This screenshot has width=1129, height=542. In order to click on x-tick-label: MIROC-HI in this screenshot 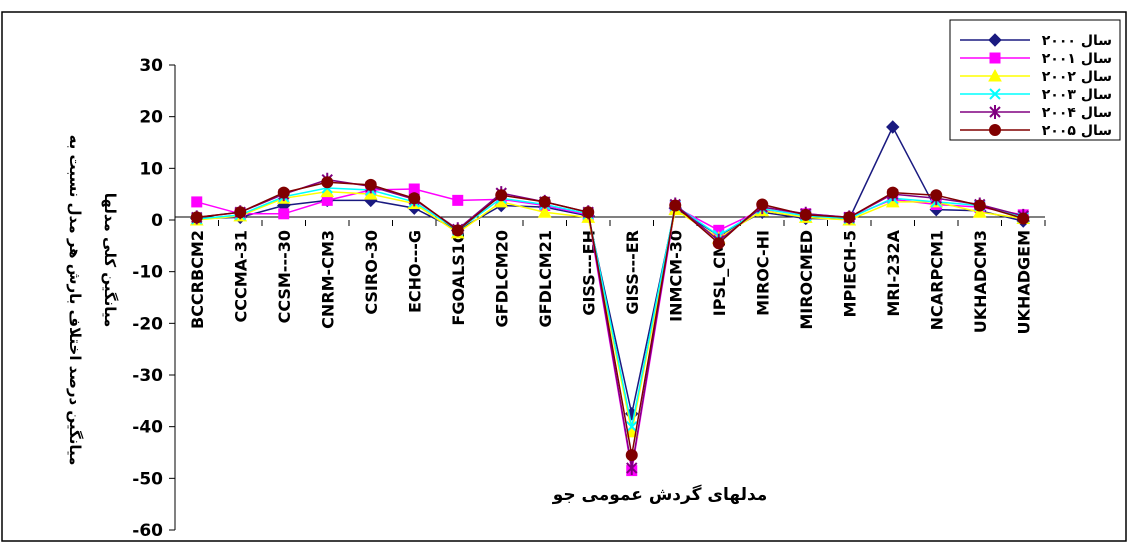, I will do `click(762, 273)`.